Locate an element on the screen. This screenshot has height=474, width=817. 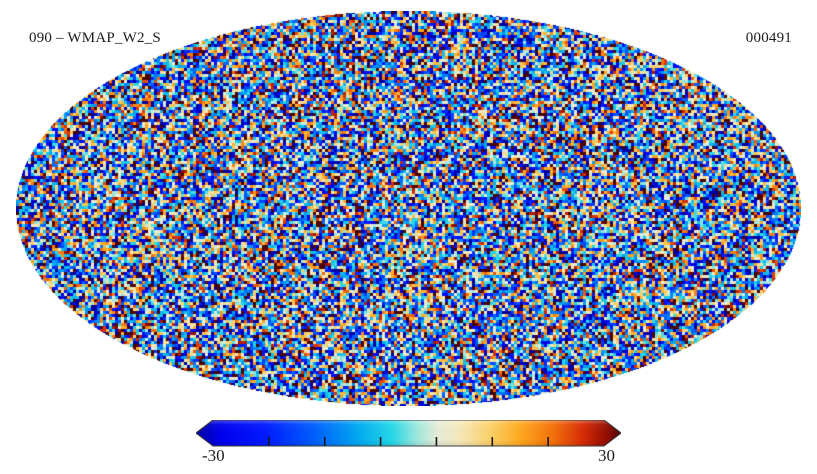
colorbar-min-label: -30 is located at coordinates (213, 455).